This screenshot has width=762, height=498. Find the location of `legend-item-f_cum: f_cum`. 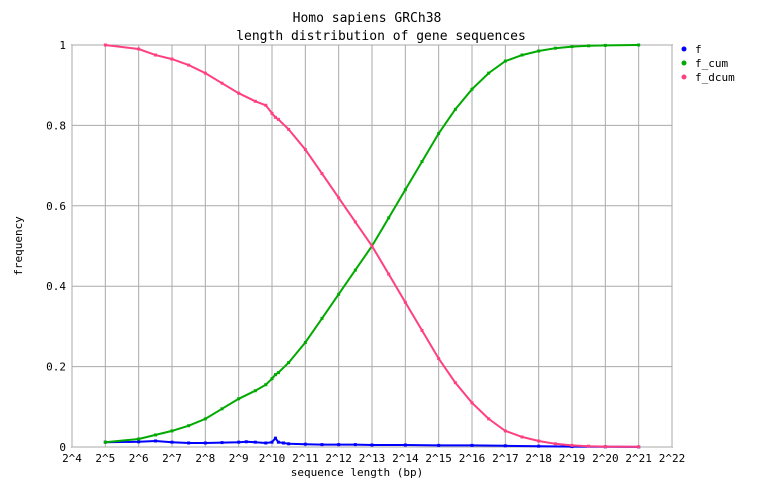

legend-item-f_cum: f_cum is located at coordinates (704, 63).